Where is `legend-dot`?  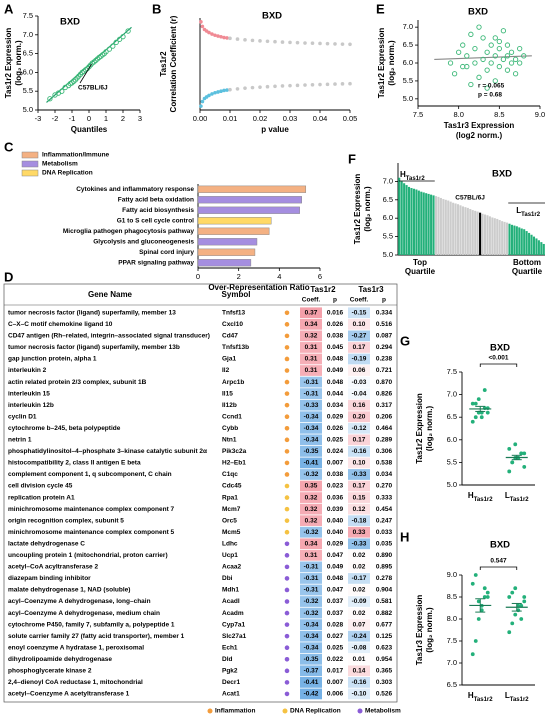
legend-dot is located at coordinates (285, 711).